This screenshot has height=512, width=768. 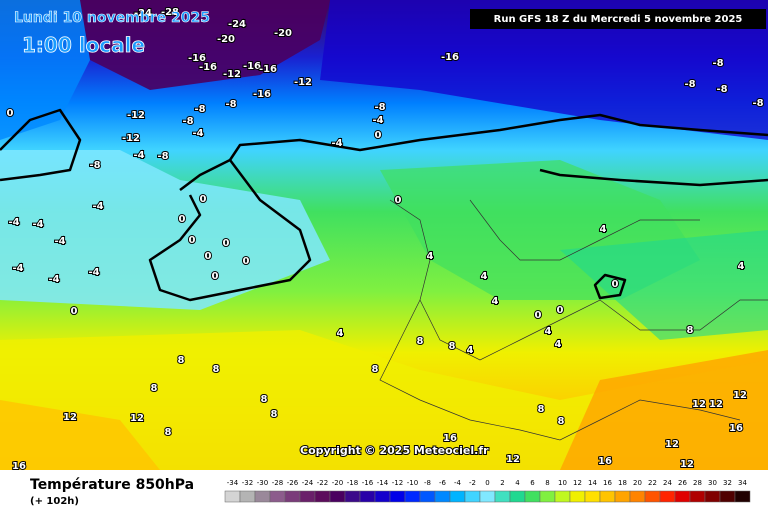 What do you see at coordinates (322, 483) in the screenshot?
I see `scale-label: -22` at bounding box center [322, 483].